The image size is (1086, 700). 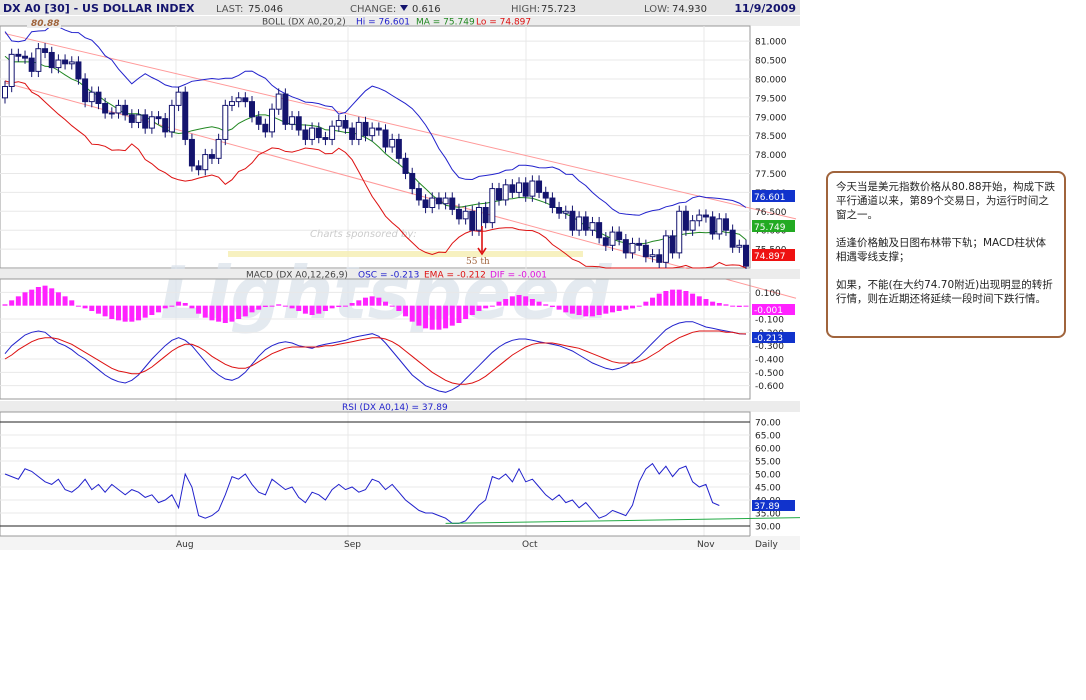 What do you see at coordinates (768, 437) in the screenshot?
I see `rsi-tick-label: 65.00` at bounding box center [768, 437].